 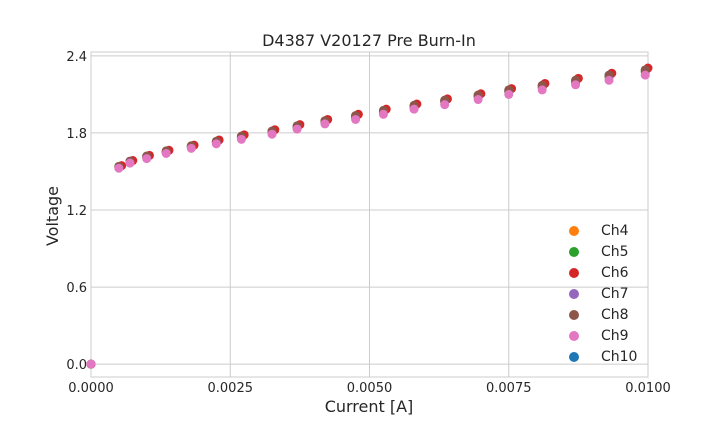 I want to click on legend-item-ch5: Ch5, so click(x=610, y=251).